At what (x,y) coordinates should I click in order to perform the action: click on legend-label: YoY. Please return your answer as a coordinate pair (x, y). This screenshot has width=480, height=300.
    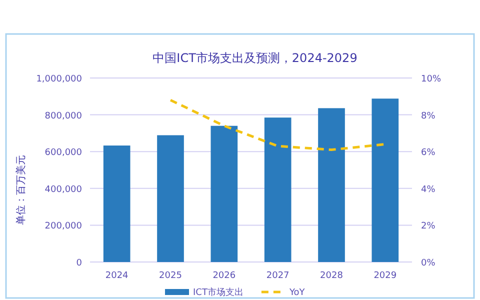
    Looking at the image, I should click on (297, 293).